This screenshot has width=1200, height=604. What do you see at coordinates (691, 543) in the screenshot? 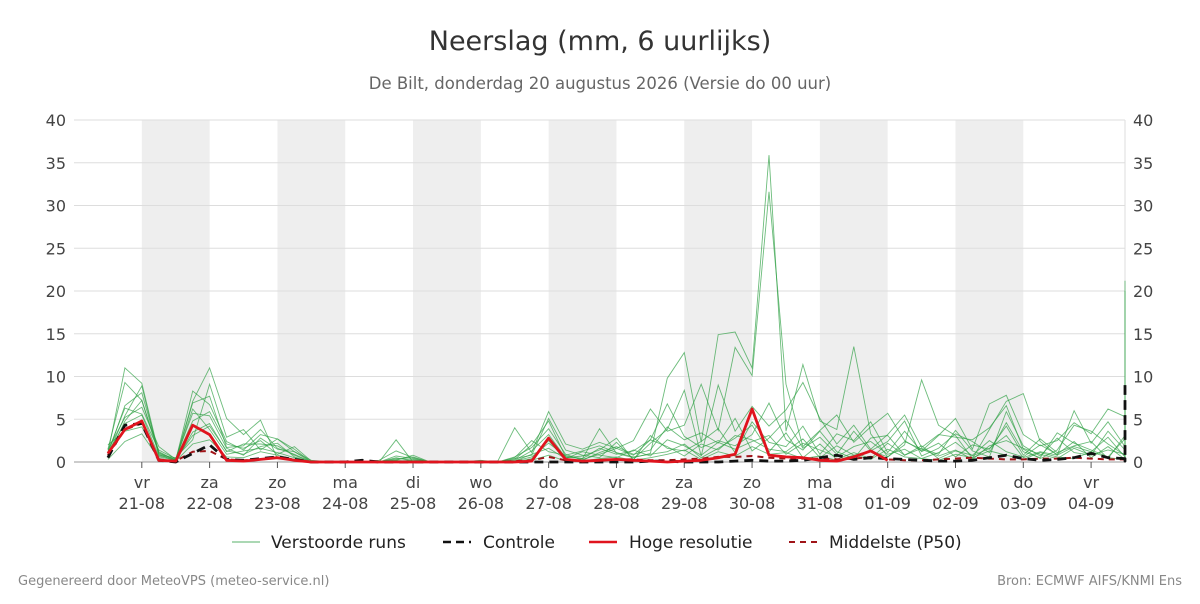
I see `legend-label-highres: Hoge resolutie` at bounding box center [691, 543].